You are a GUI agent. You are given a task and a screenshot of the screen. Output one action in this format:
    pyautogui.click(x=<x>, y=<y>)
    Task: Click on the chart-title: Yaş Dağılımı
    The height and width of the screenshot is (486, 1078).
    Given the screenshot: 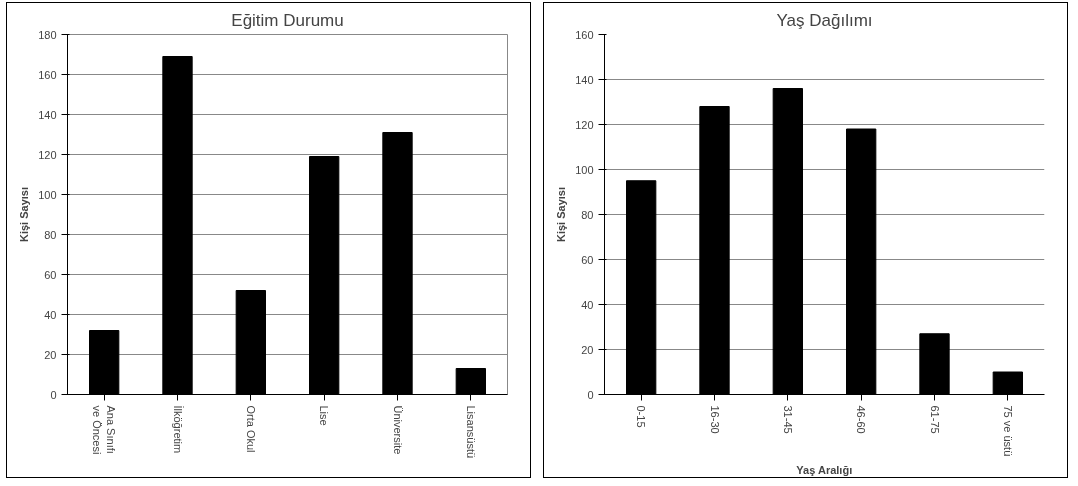 What is the action you would take?
    pyautogui.click(x=824, y=20)
    